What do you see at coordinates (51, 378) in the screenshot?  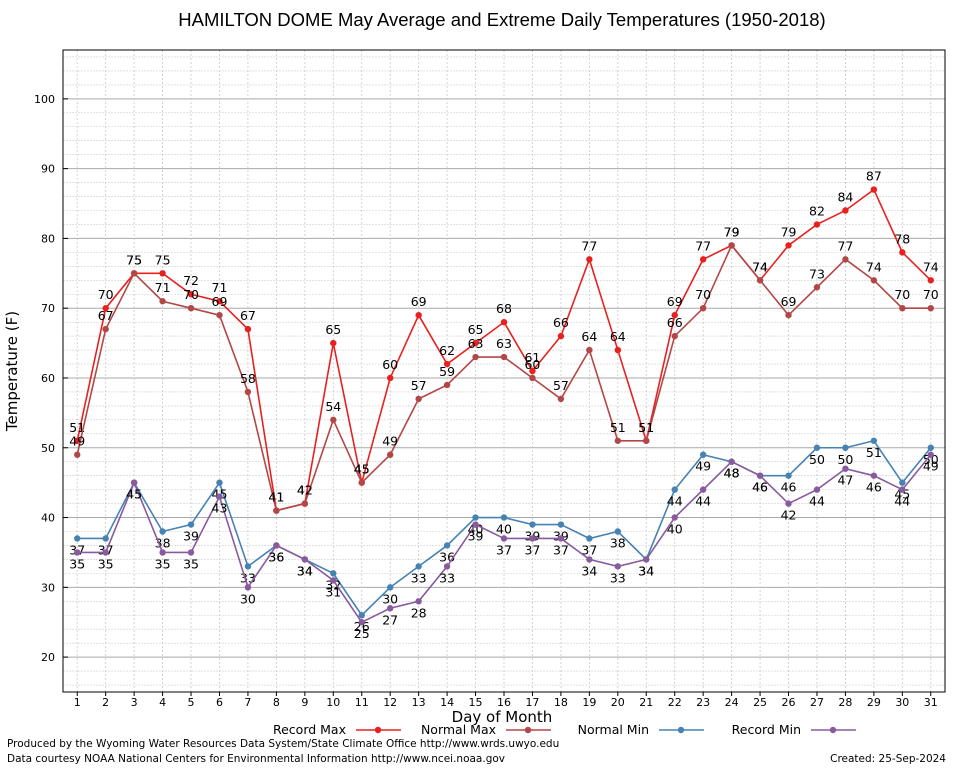 I see `y-axis-ticks: 20 30 40 50 60 70 80 90 100` at bounding box center [51, 378].